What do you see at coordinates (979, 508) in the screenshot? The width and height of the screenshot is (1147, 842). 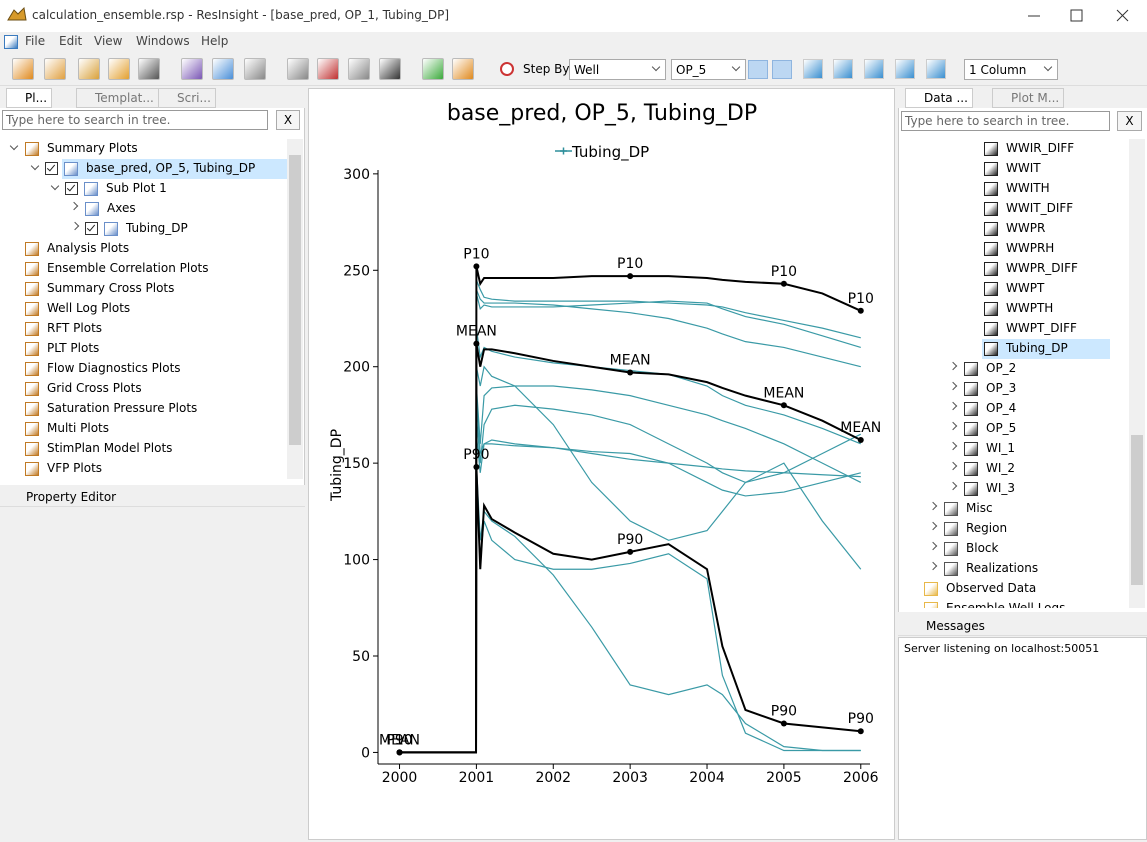 I see `tree-item: Misc` at bounding box center [979, 508].